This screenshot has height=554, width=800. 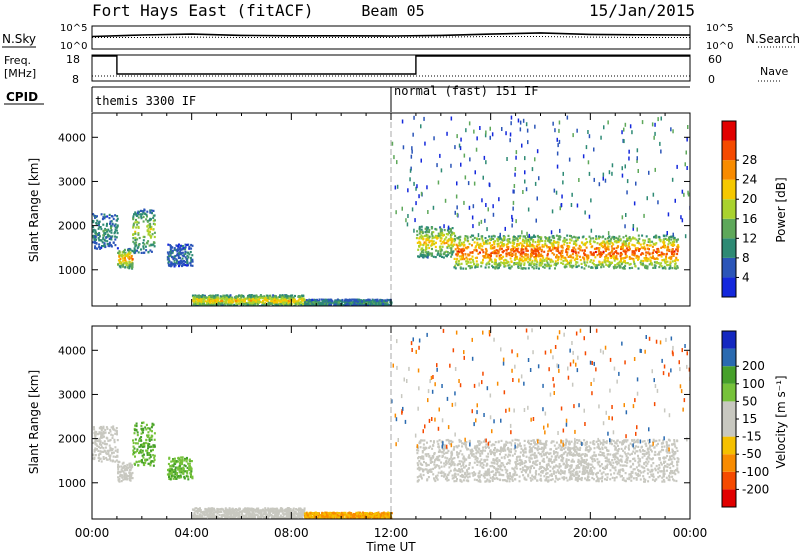 I want to click on scatter-cell-1905, so click(x=428, y=252).